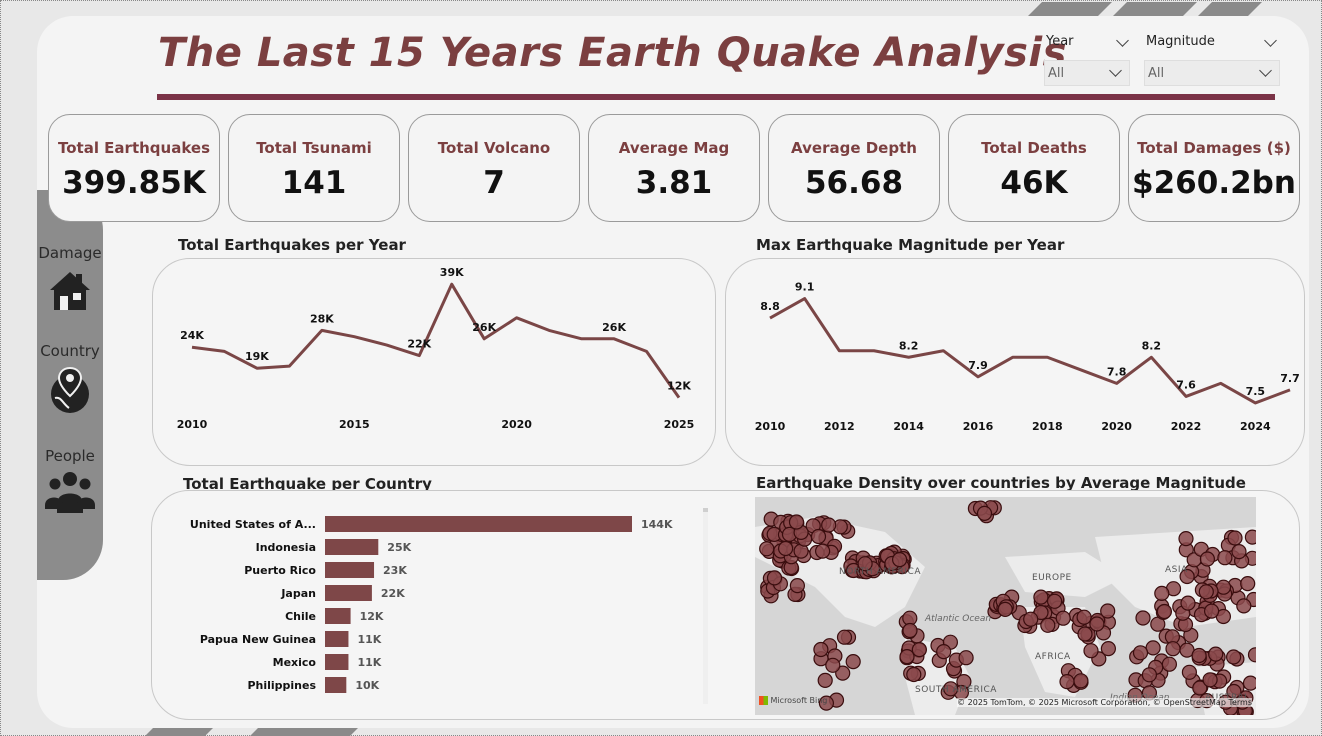  I want to click on nav-item-damage: Damage, so click(70, 281).